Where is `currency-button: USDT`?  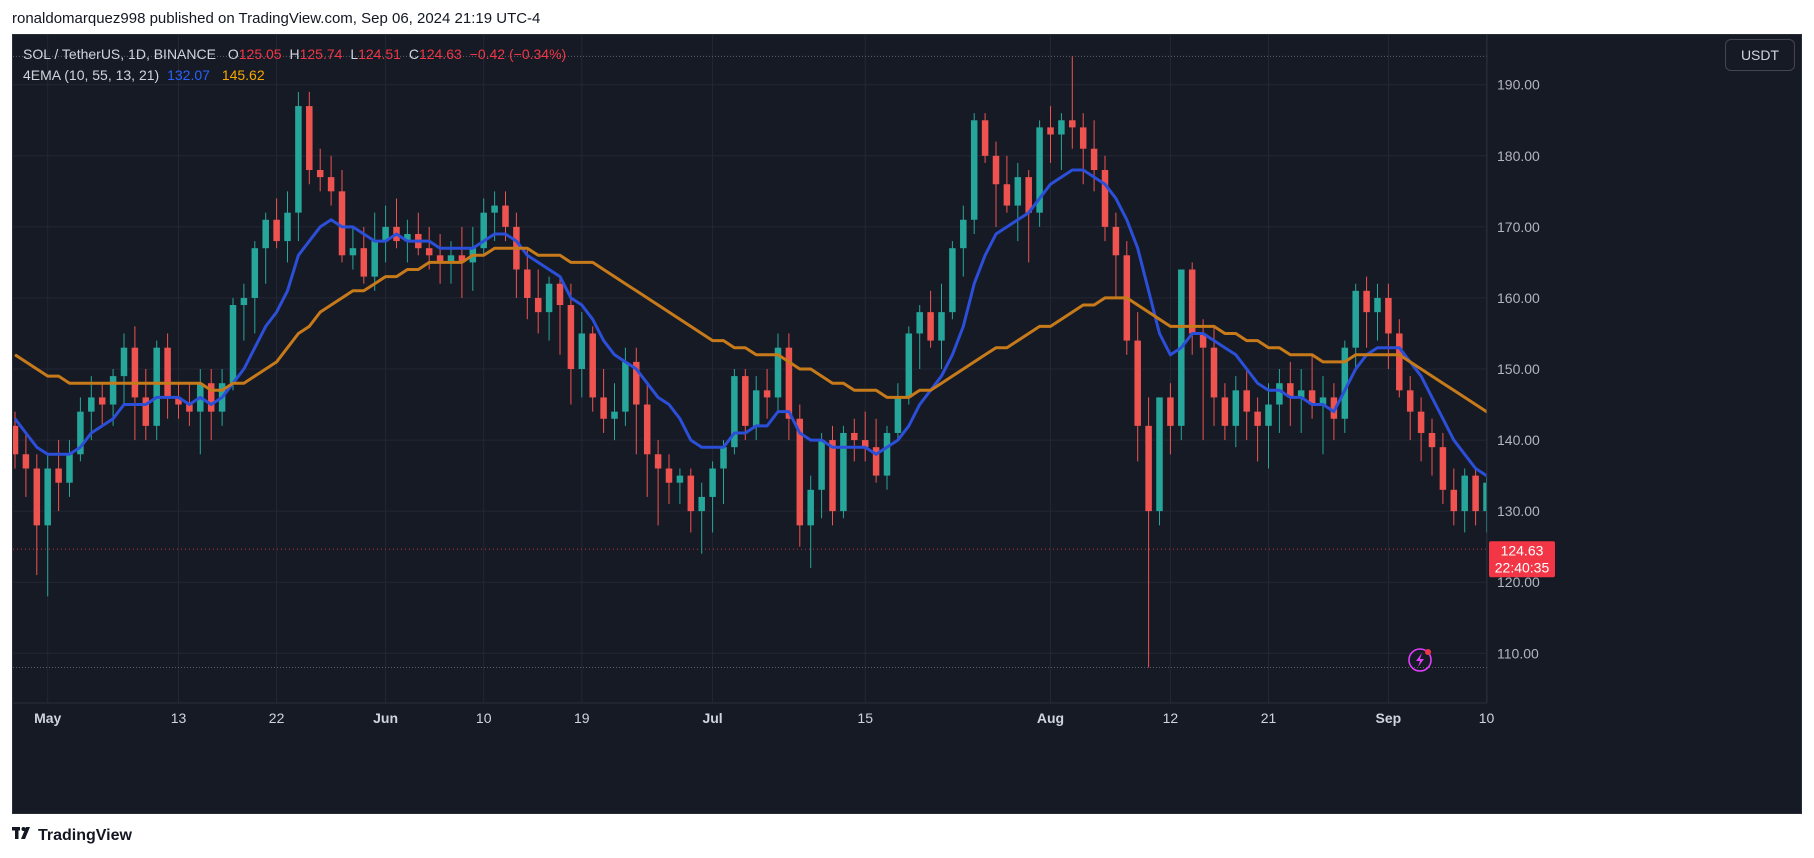 currency-button: USDT is located at coordinates (1760, 55).